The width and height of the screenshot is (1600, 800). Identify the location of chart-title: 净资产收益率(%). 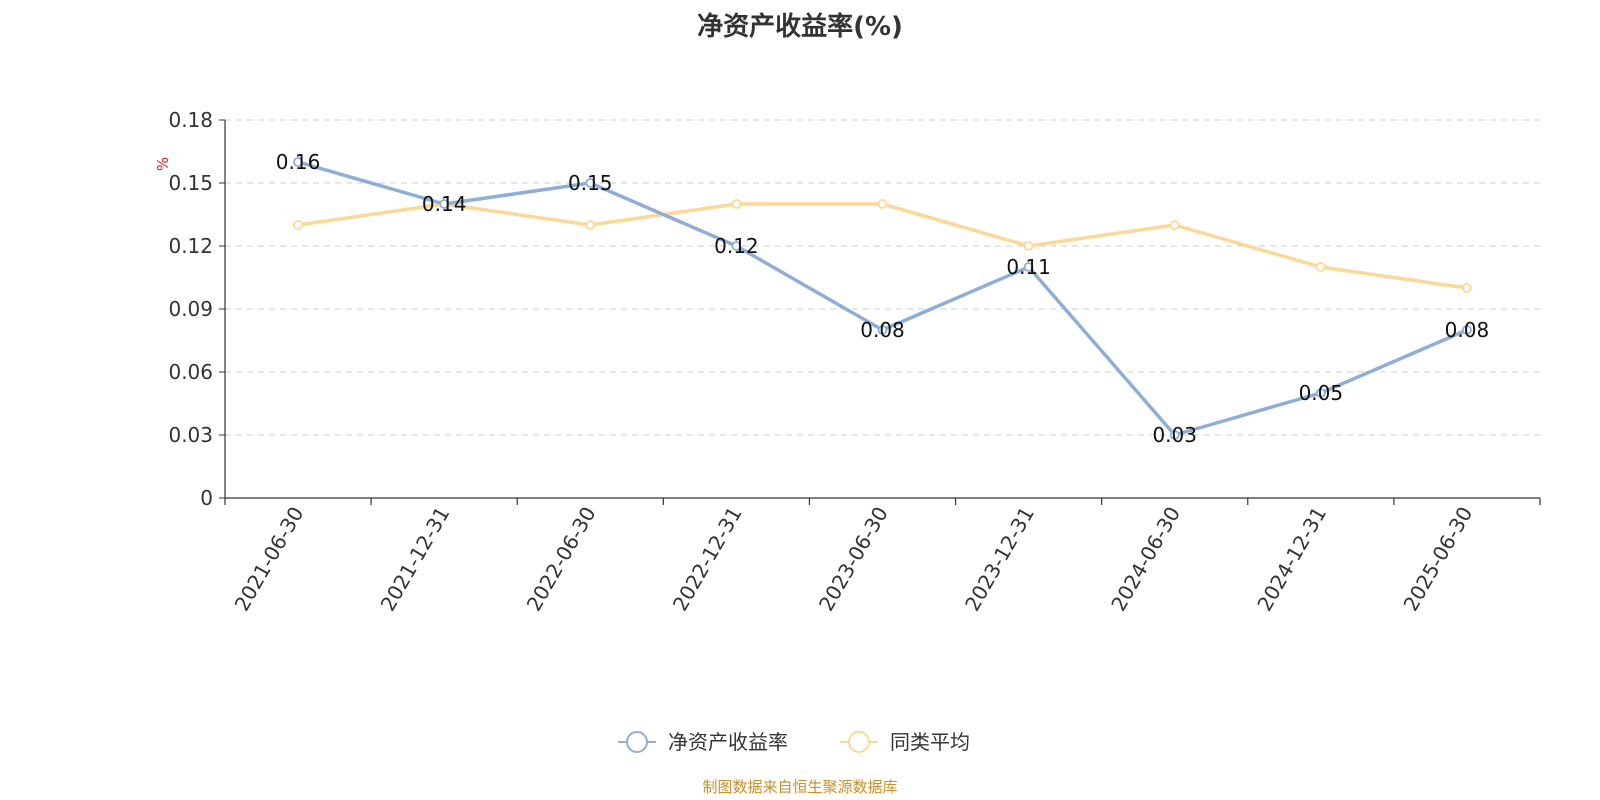
(800, 27).